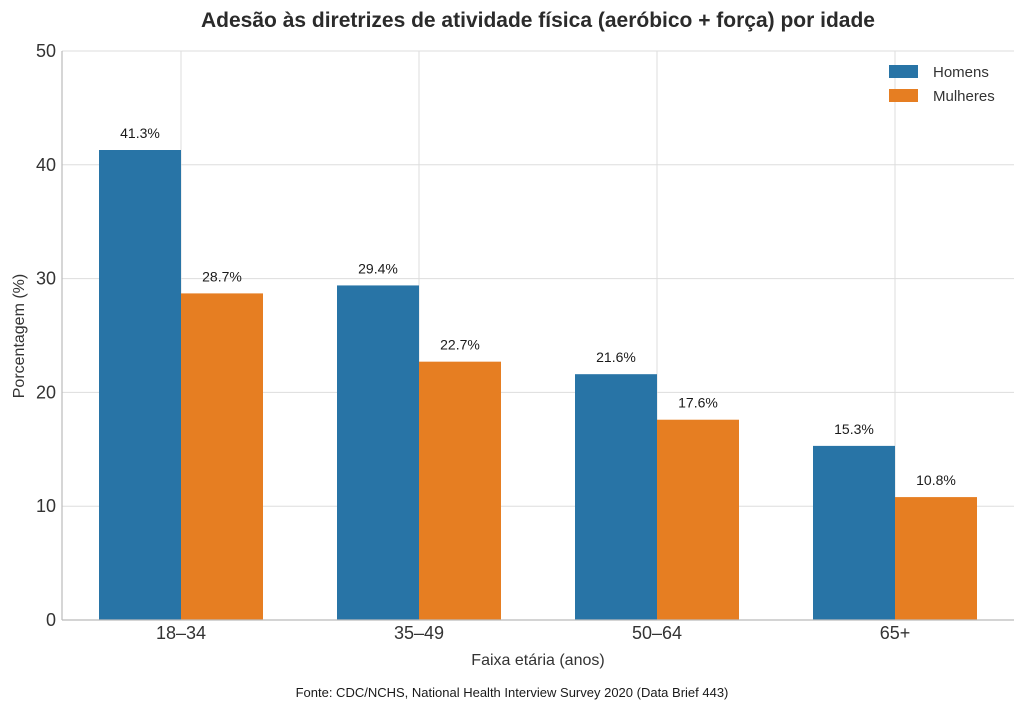  Describe the element at coordinates (698, 403) in the screenshot. I see `data-label: 17.6%` at that location.